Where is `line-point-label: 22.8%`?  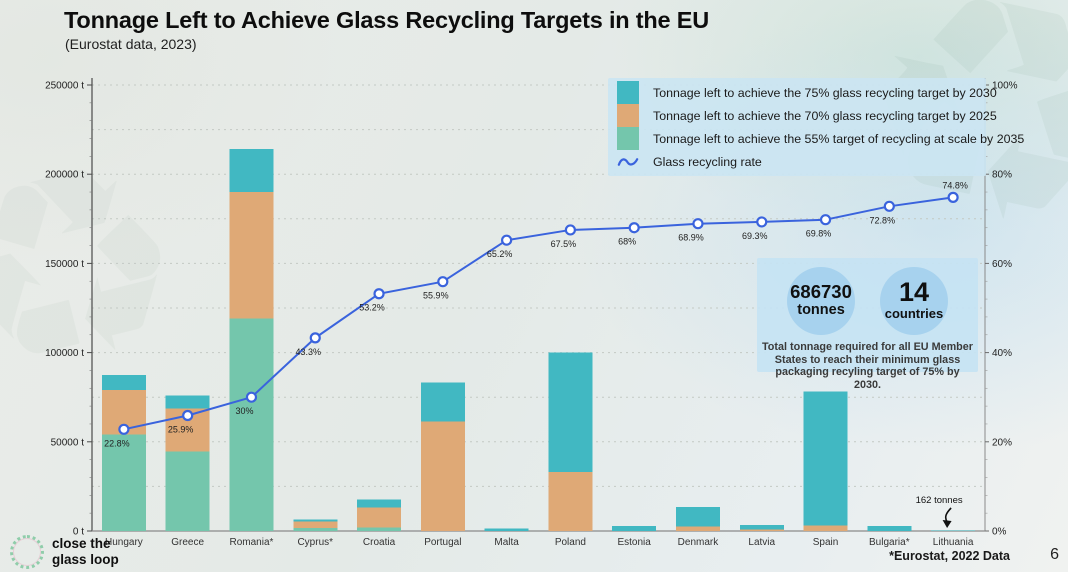 line-point-label: 22.8% is located at coordinates (117, 443).